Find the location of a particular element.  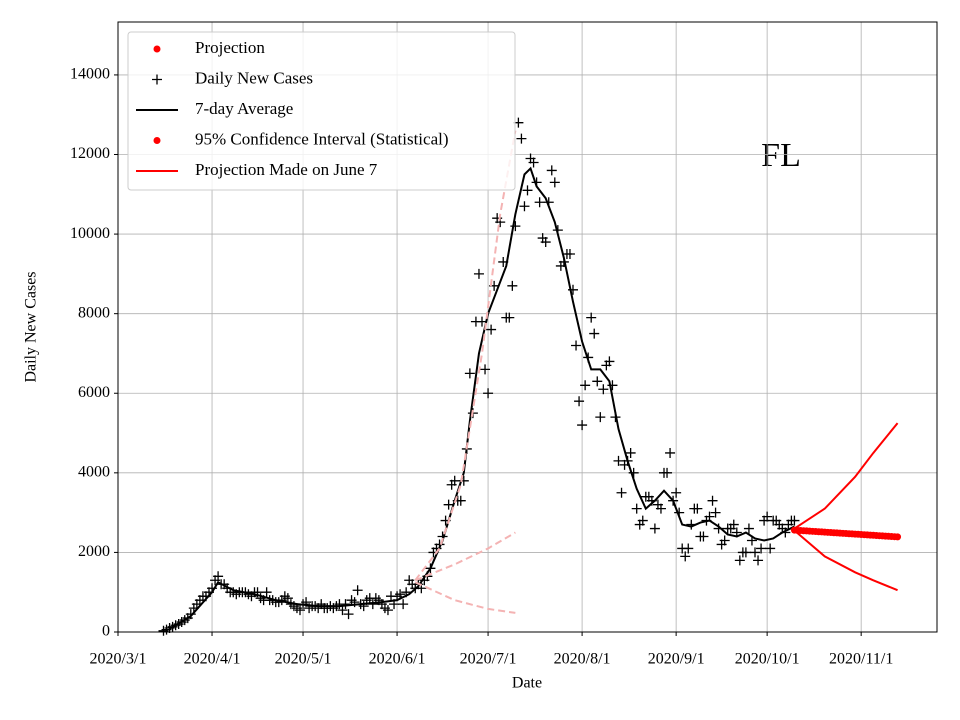

y-tick-label: 4000 is located at coordinates (94, 472).